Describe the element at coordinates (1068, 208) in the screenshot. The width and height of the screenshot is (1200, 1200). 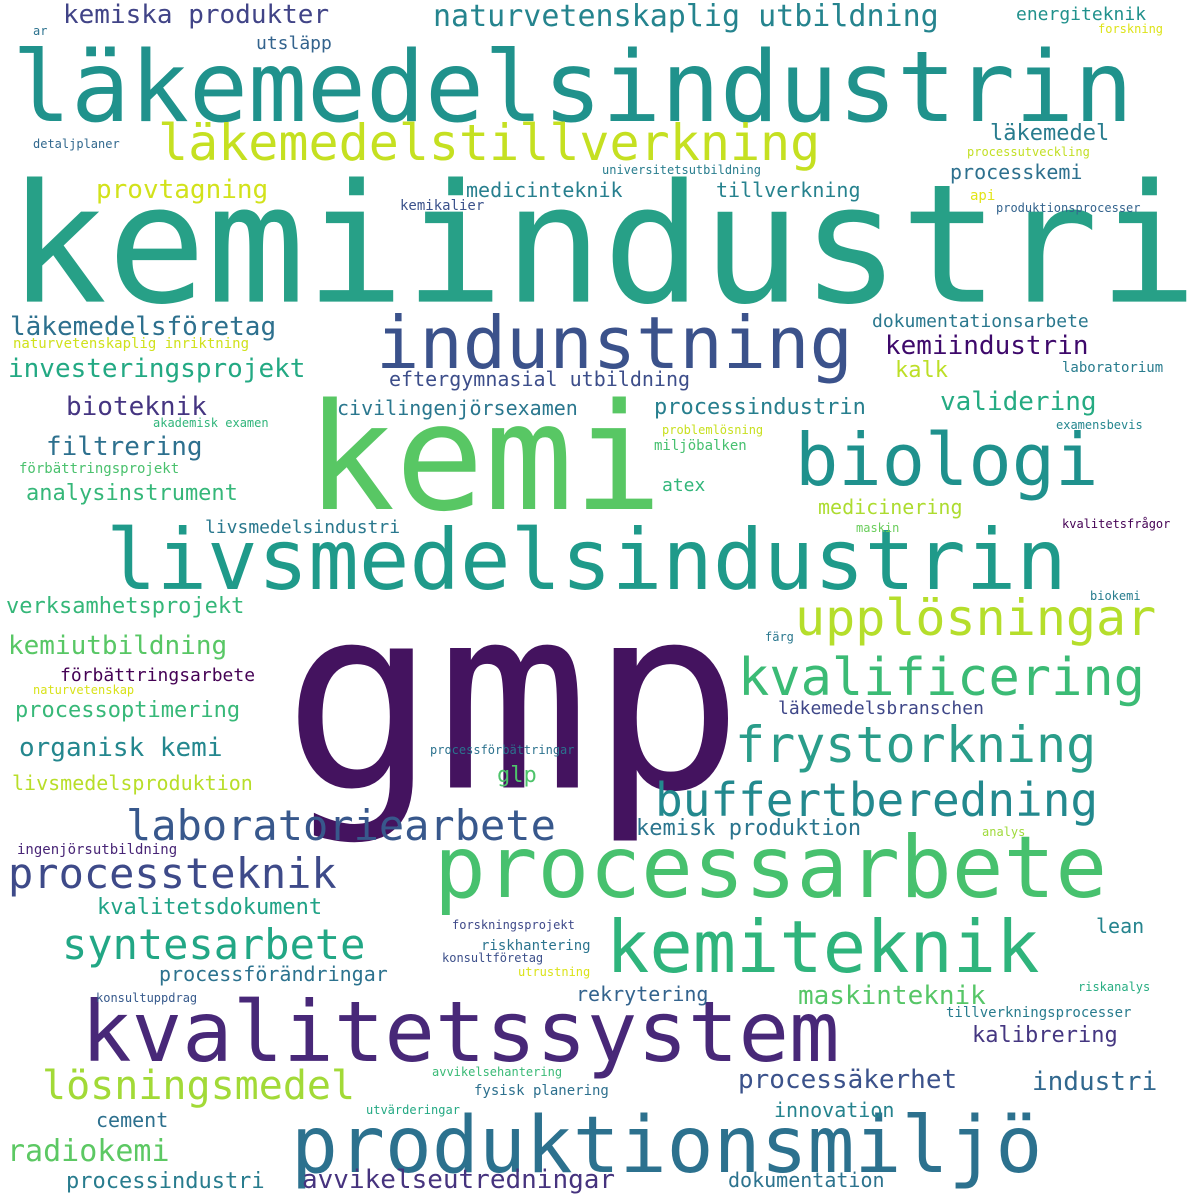
I see `word: produktionsprocesser` at that location.